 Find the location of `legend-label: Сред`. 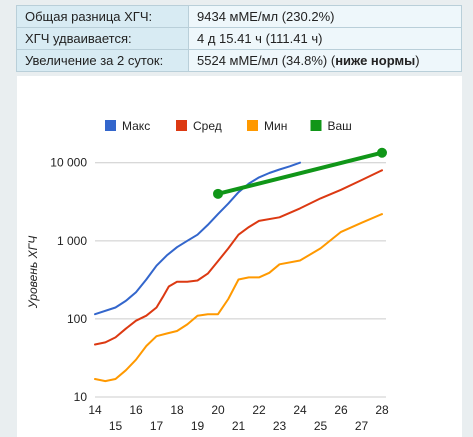

legend-label: Сред is located at coordinates (207, 126).